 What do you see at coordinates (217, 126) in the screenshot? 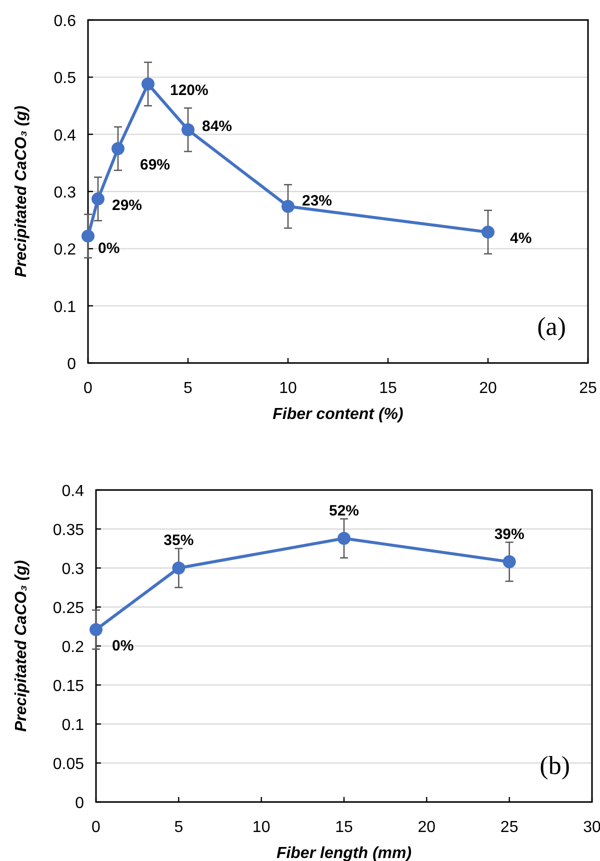
I see `annotation: 84%` at bounding box center [217, 126].